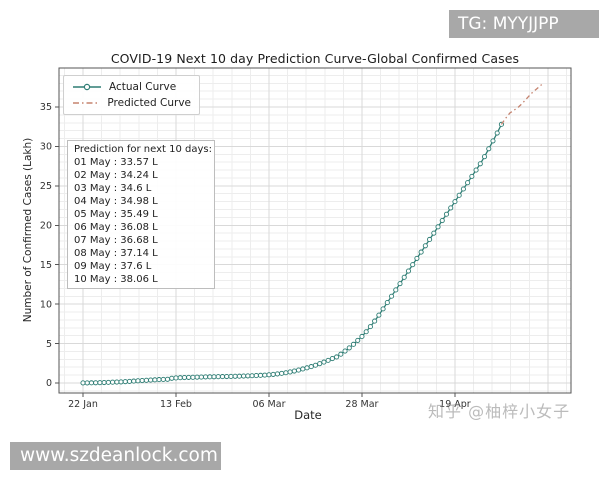 The width and height of the screenshot is (600, 480). What do you see at coordinates (116, 253) in the screenshot?
I see `prediction-line: 08 May : 37.14 L` at bounding box center [116, 253].